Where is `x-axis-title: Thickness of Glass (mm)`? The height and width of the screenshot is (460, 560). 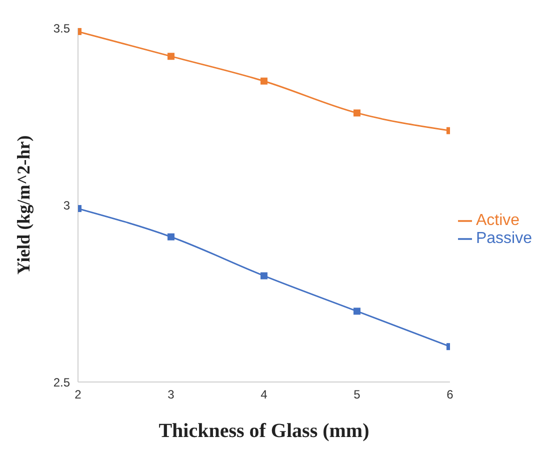 x-axis-title: Thickness of Glass (mm) is located at coordinates (264, 431).